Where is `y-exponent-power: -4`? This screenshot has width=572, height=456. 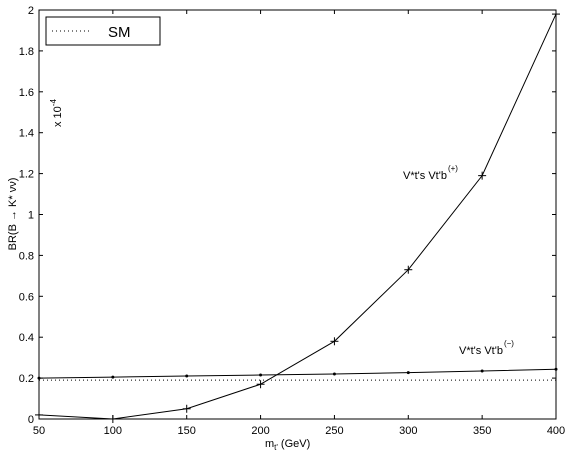 y-exponent-power: -4 is located at coordinates (53, 103).